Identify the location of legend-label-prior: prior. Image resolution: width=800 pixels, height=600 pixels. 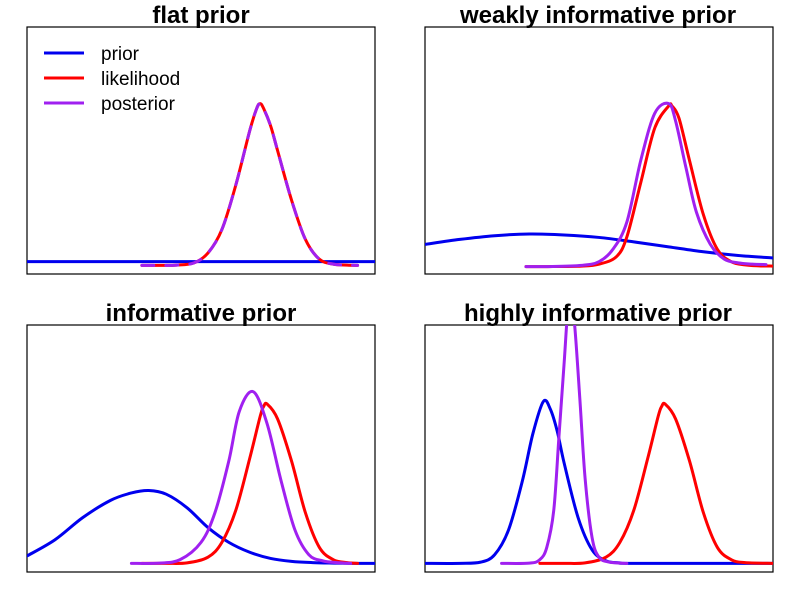
(120, 54).